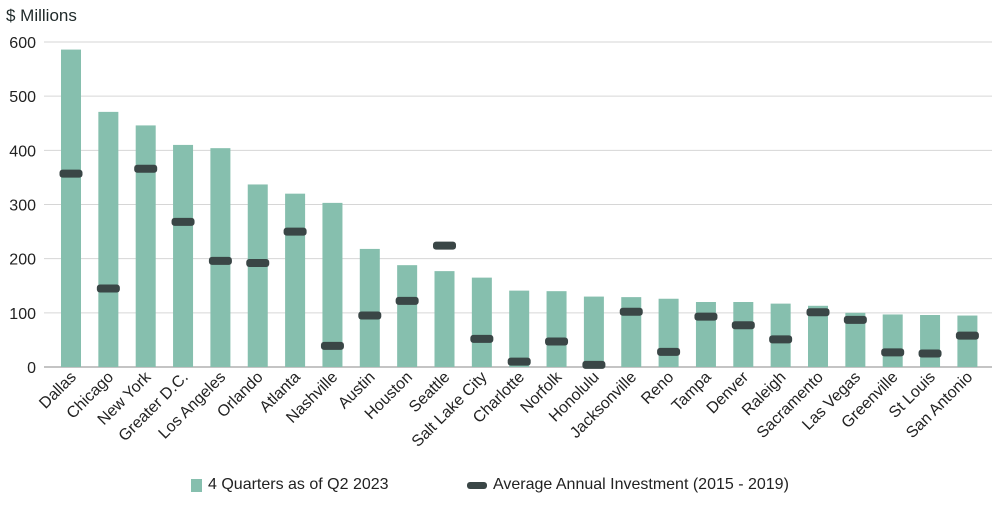 The height and width of the screenshot is (506, 1000). What do you see at coordinates (298, 484) in the screenshot?
I see `legend-bar-label: 4 Quarters as of Q2 2023` at bounding box center [298, 484].